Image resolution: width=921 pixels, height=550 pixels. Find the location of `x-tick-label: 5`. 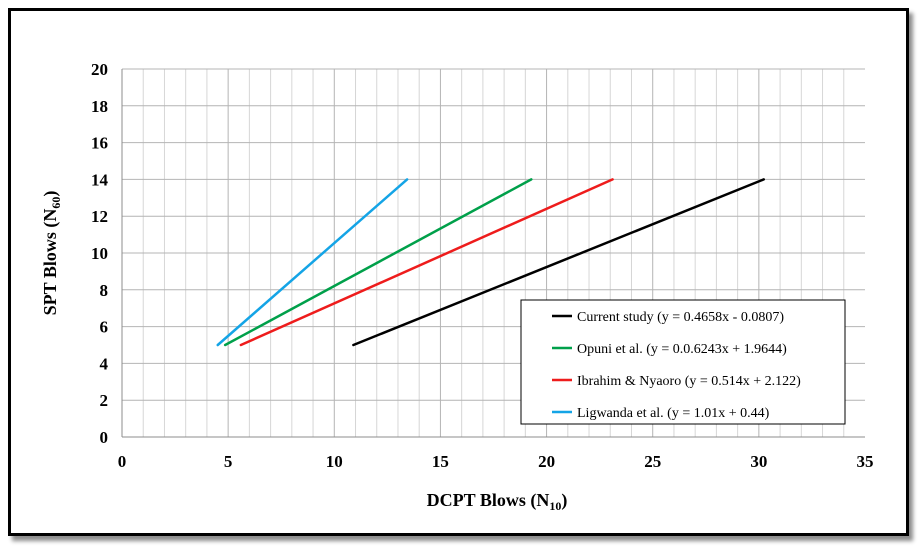

x-tick-label: 5 is located at coordinates (228, 461).